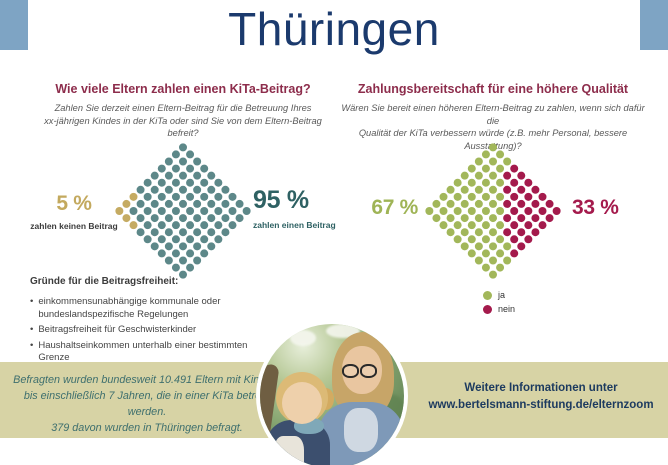  What do you see at coordinates (313, 208) in the screenshot?
I see `left-chart-large-segment-label: 95 % zahlen einen Beitrag` at bounding box center [313, 208].